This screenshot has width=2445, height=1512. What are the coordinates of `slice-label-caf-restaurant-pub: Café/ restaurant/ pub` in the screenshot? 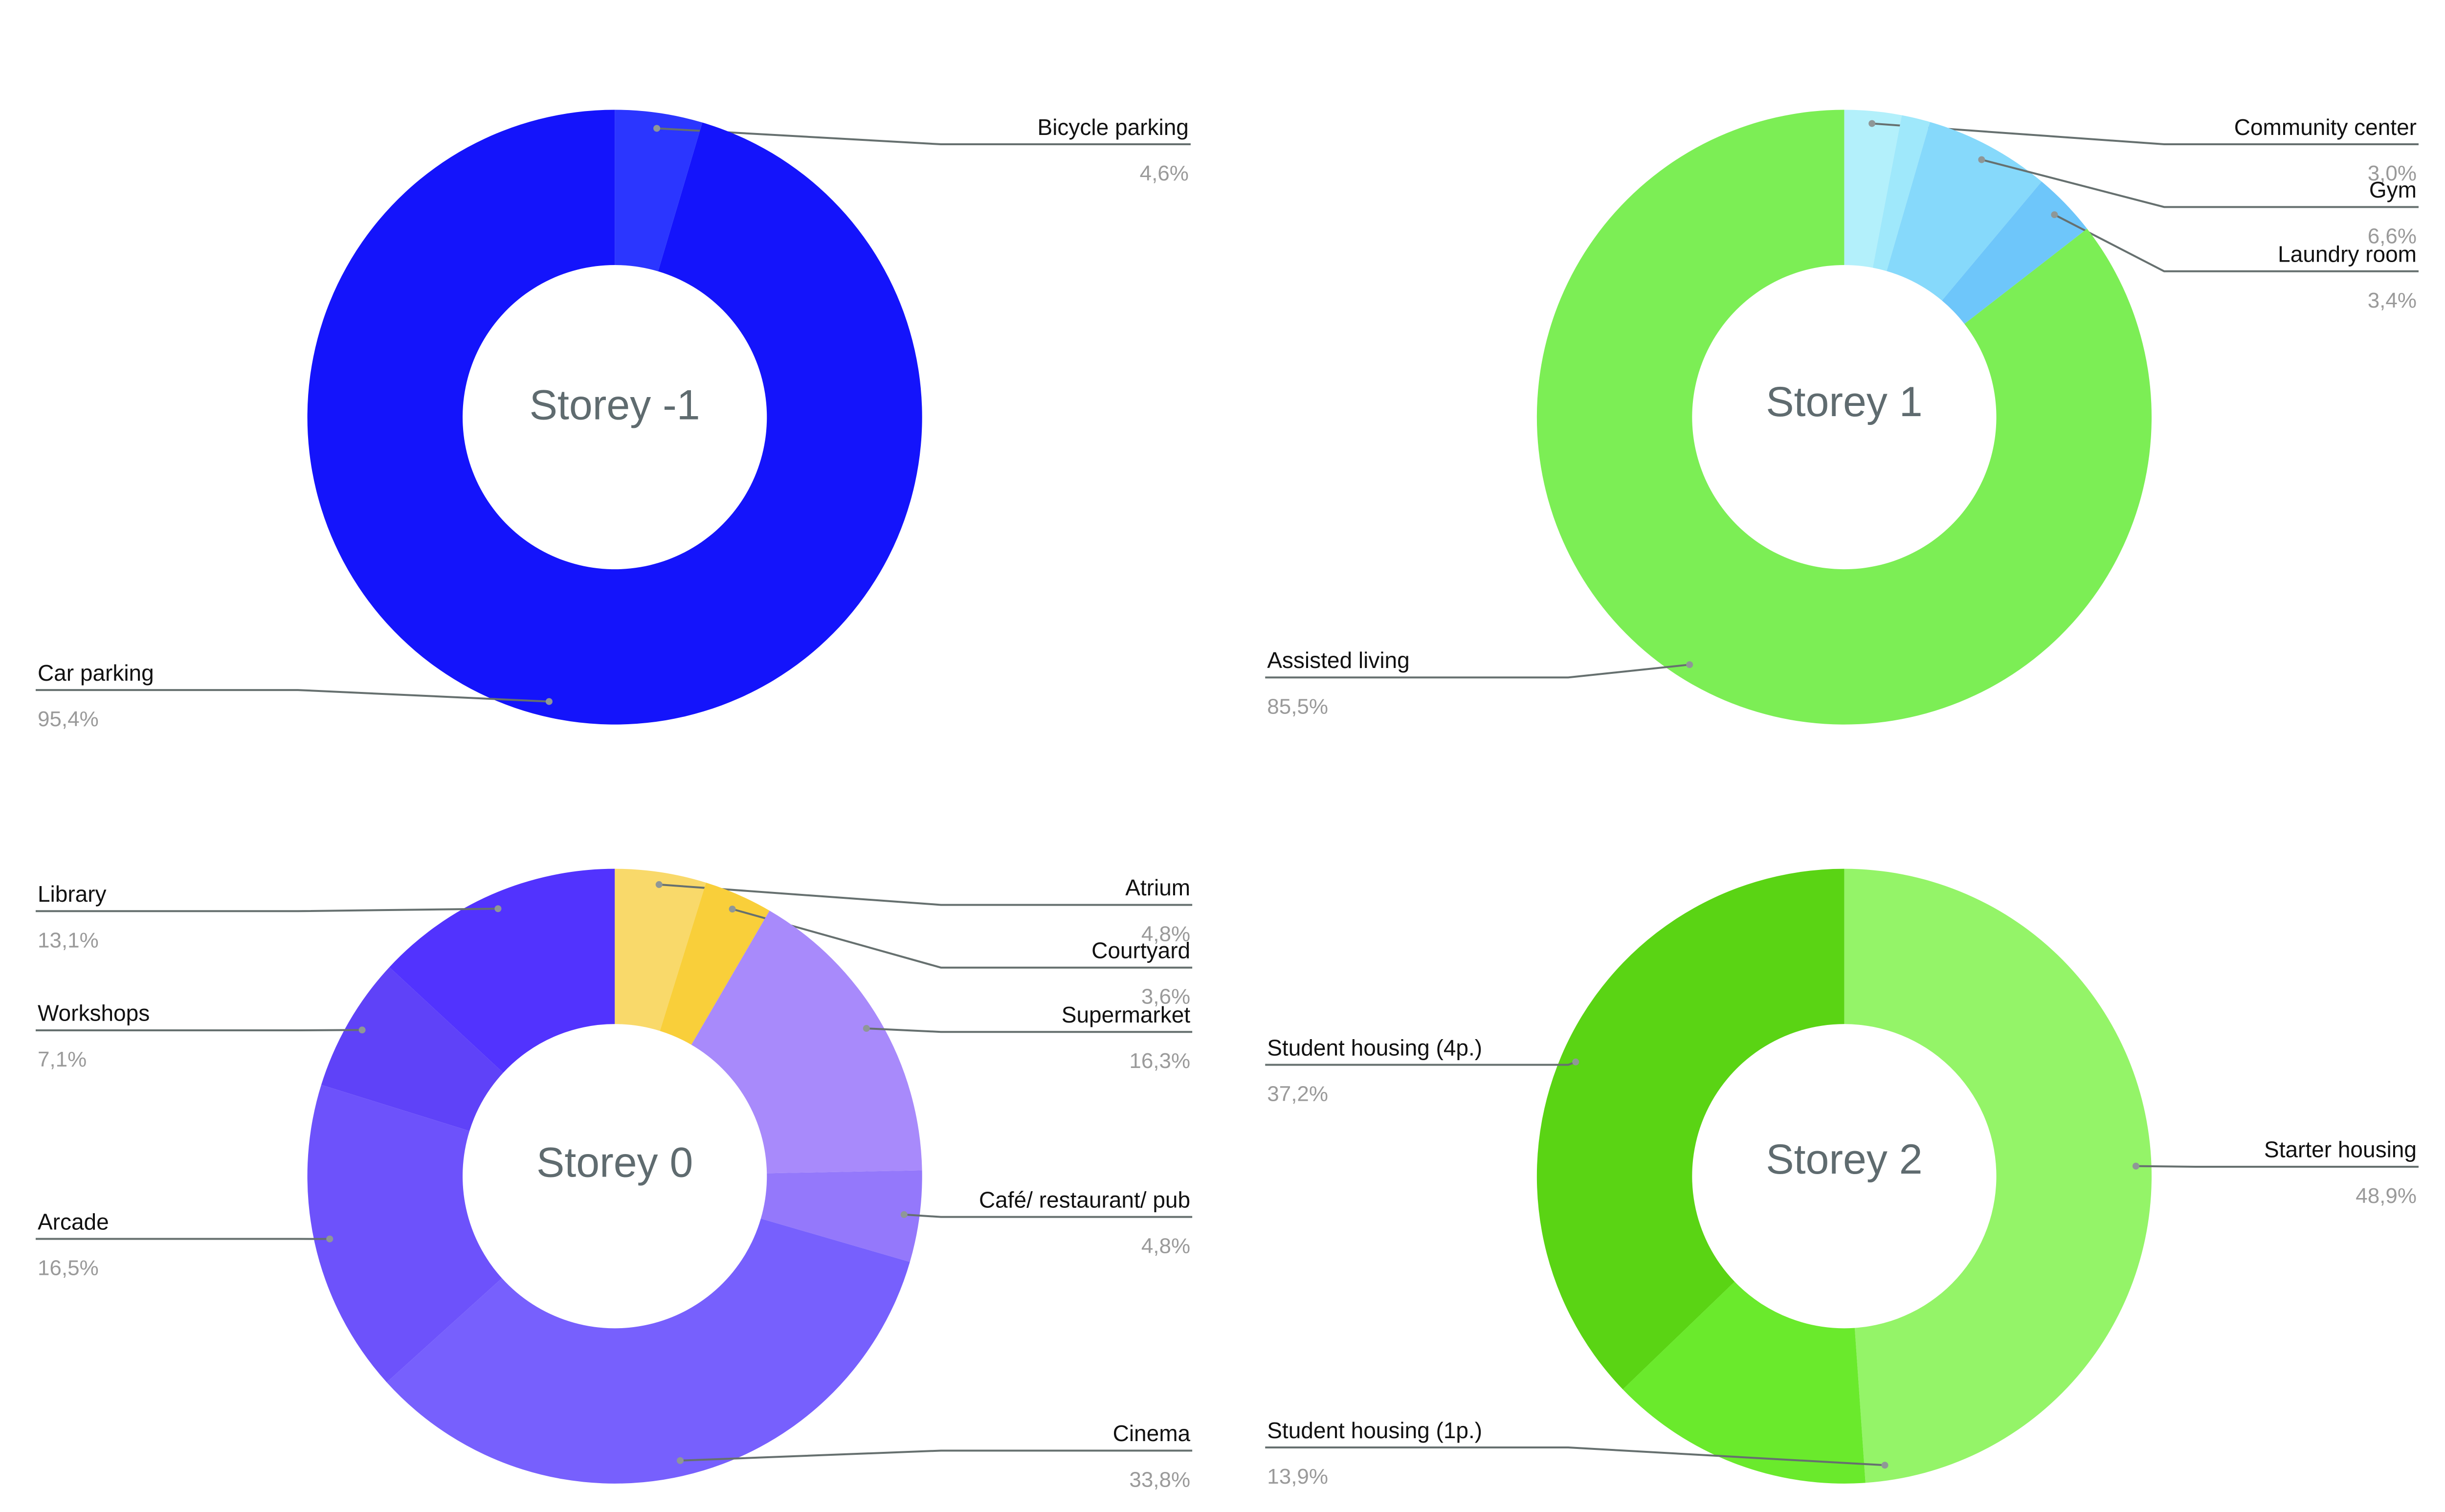 It's located at (1084, 1200).